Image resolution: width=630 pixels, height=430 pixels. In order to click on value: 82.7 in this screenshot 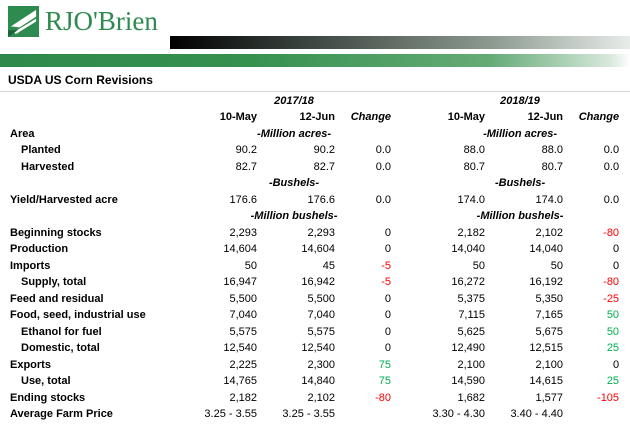, I will do `click(246, 166)`.